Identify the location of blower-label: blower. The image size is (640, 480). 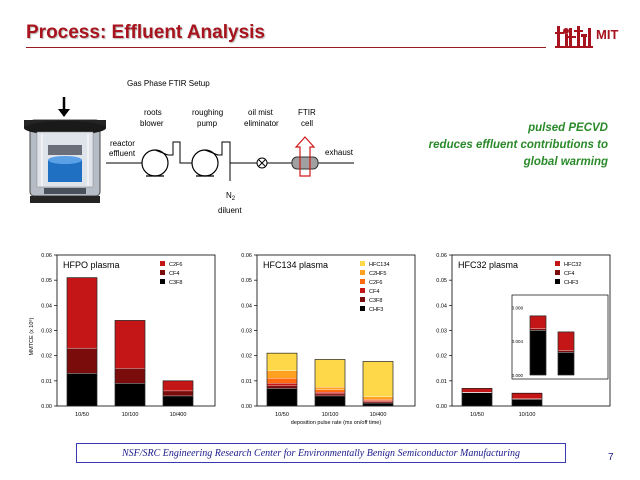
(152, 123).